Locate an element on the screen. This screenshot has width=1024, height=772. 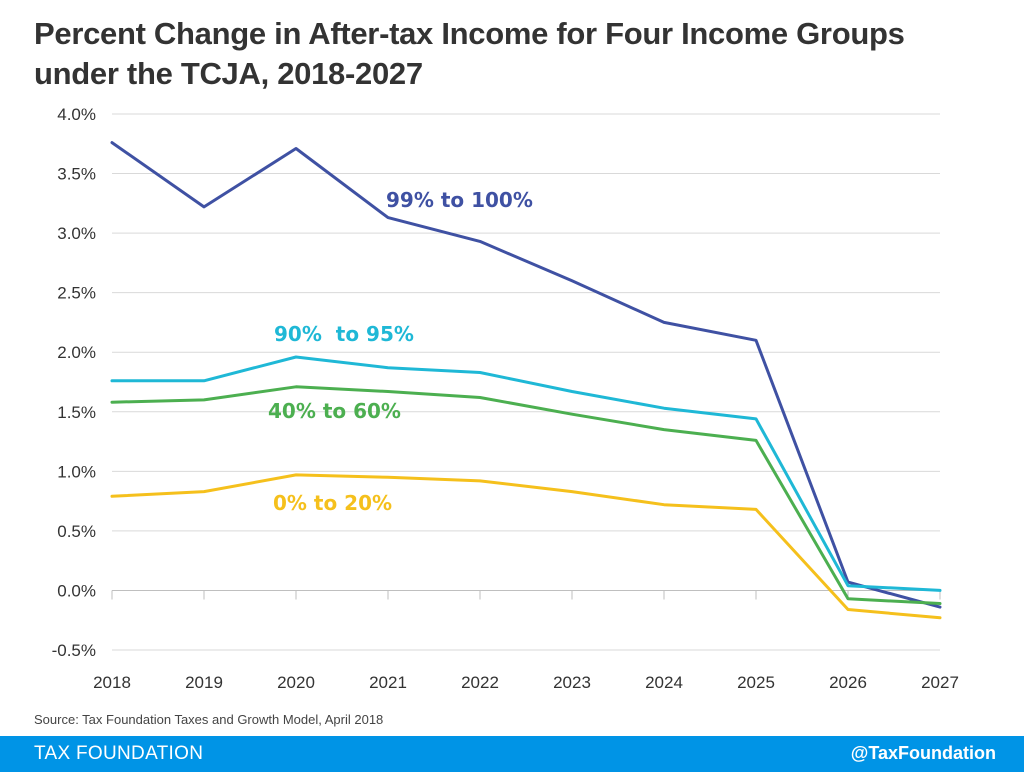
x-tick-label: 2023 is located at coordinates (572, 682).